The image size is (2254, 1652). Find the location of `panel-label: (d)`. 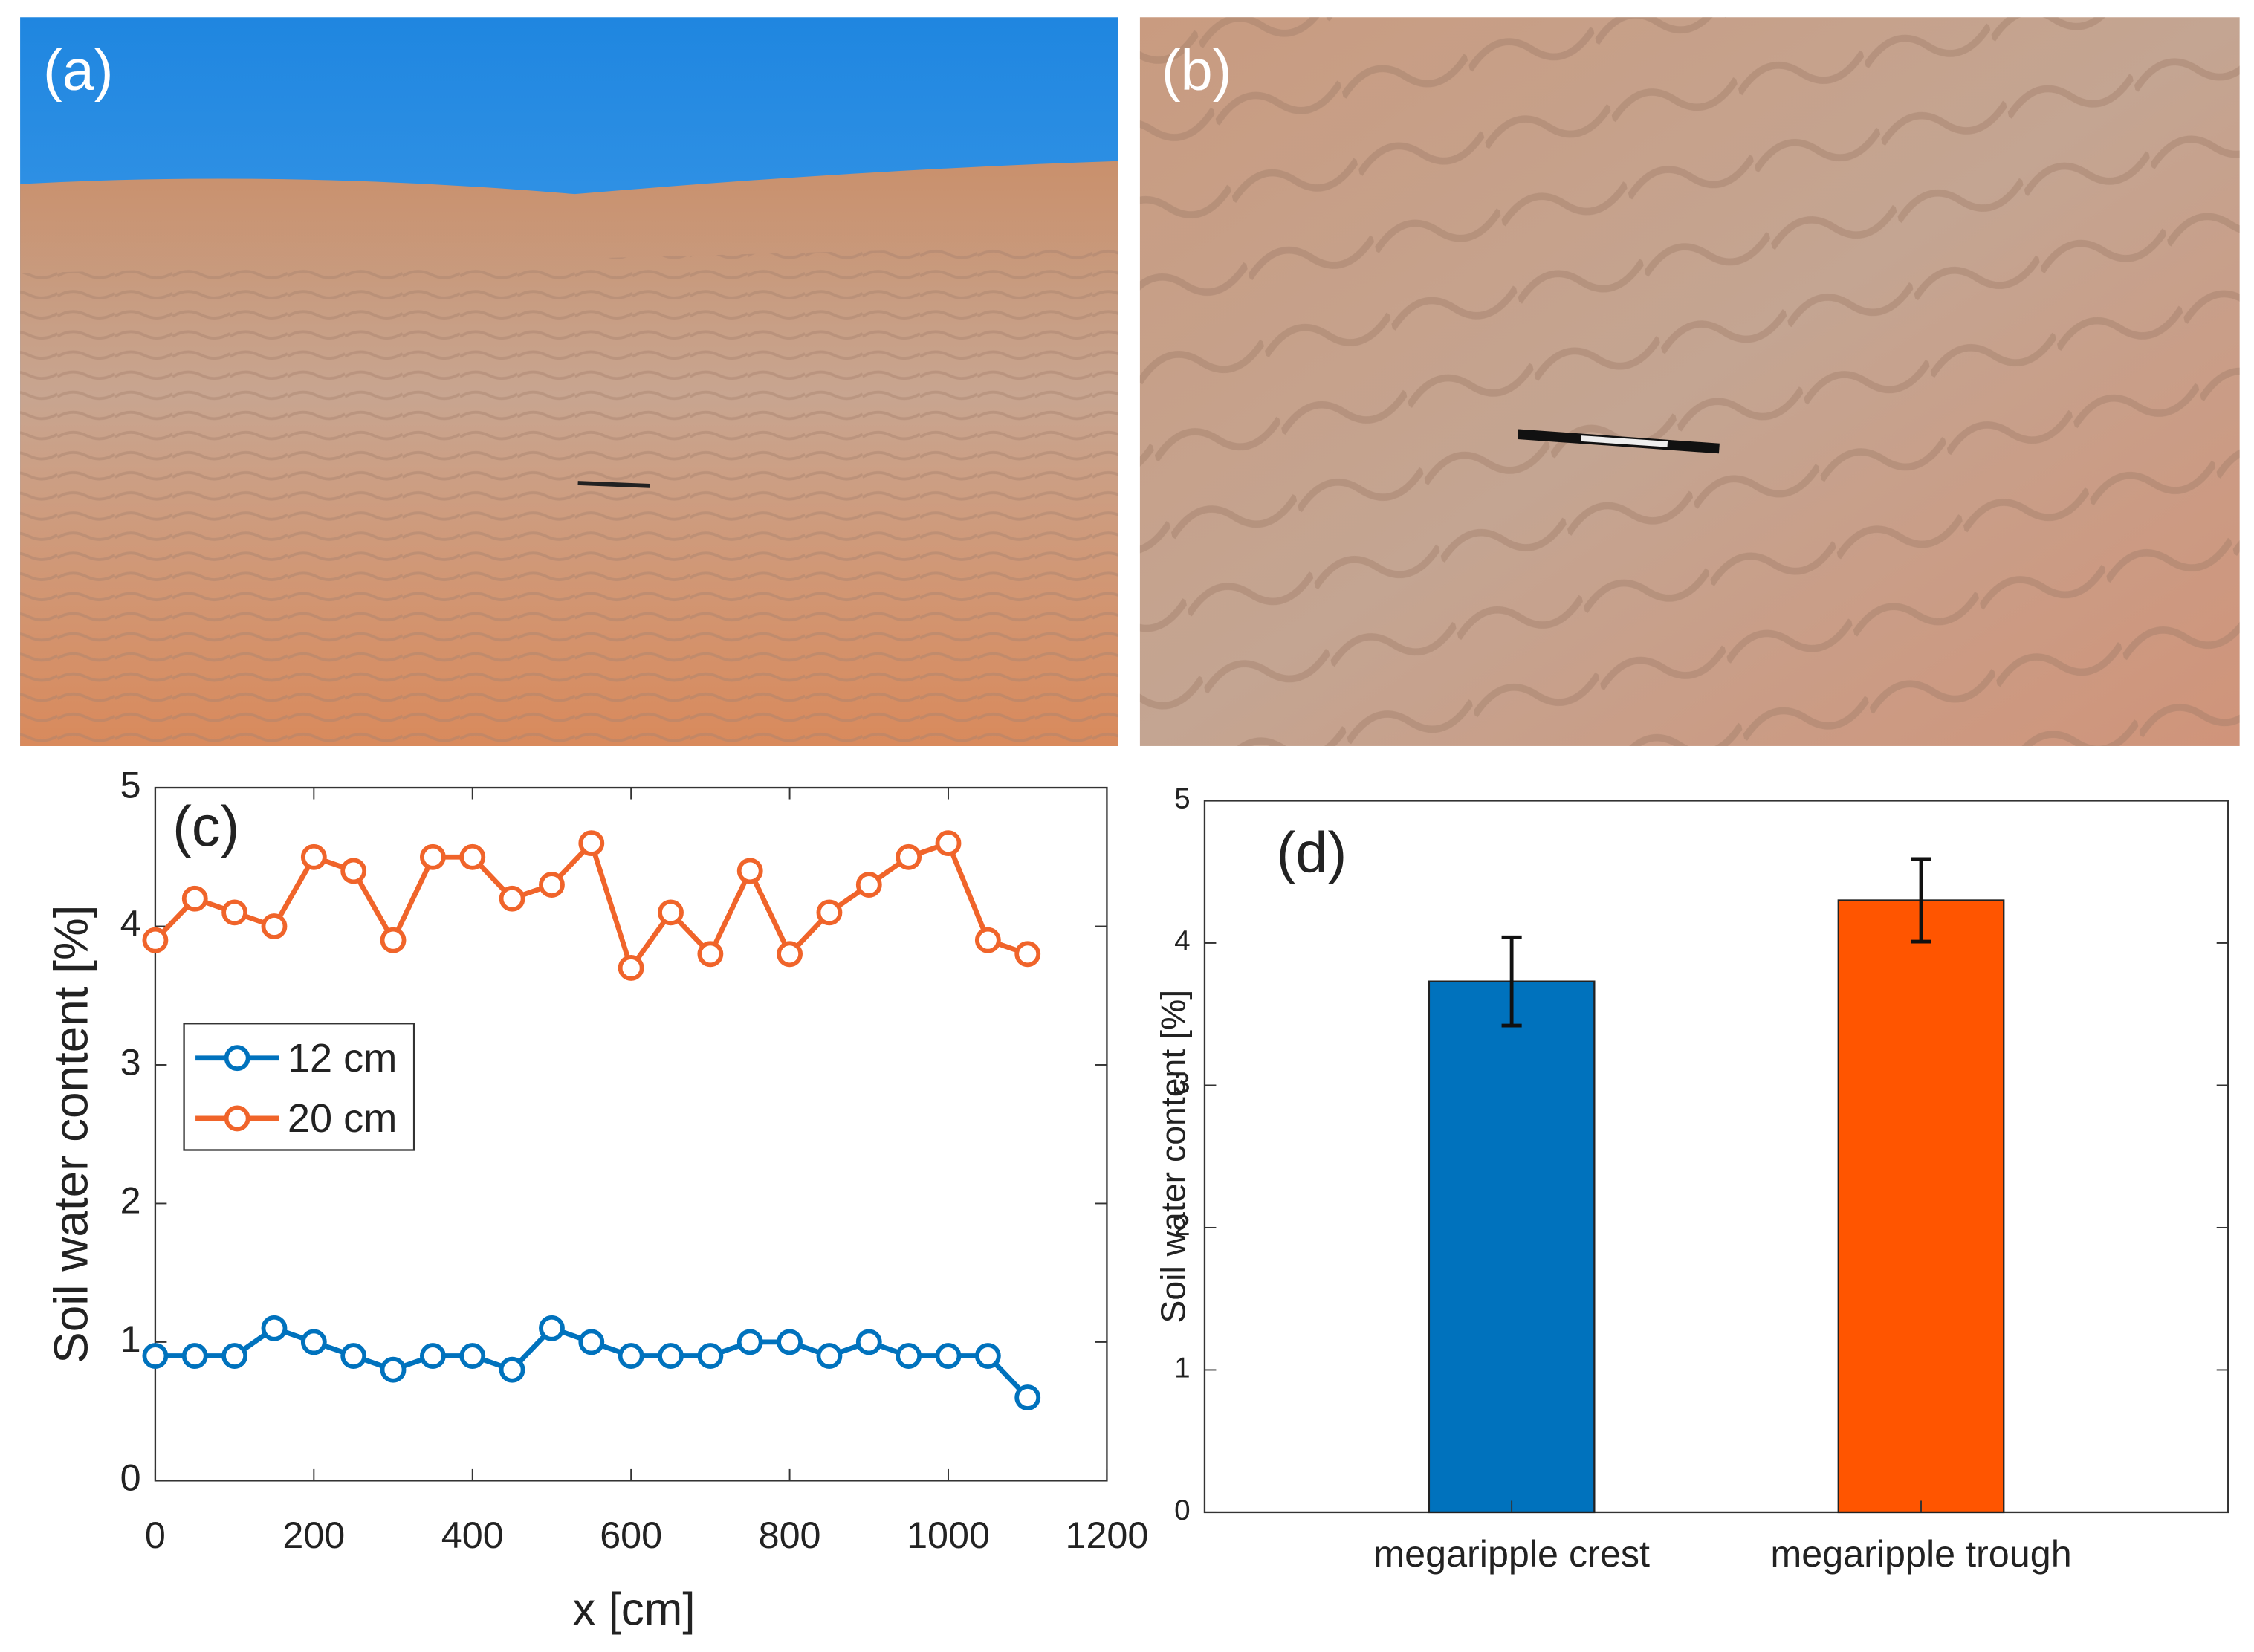

panel-label: (d) is located at coordinates (1312, 852).